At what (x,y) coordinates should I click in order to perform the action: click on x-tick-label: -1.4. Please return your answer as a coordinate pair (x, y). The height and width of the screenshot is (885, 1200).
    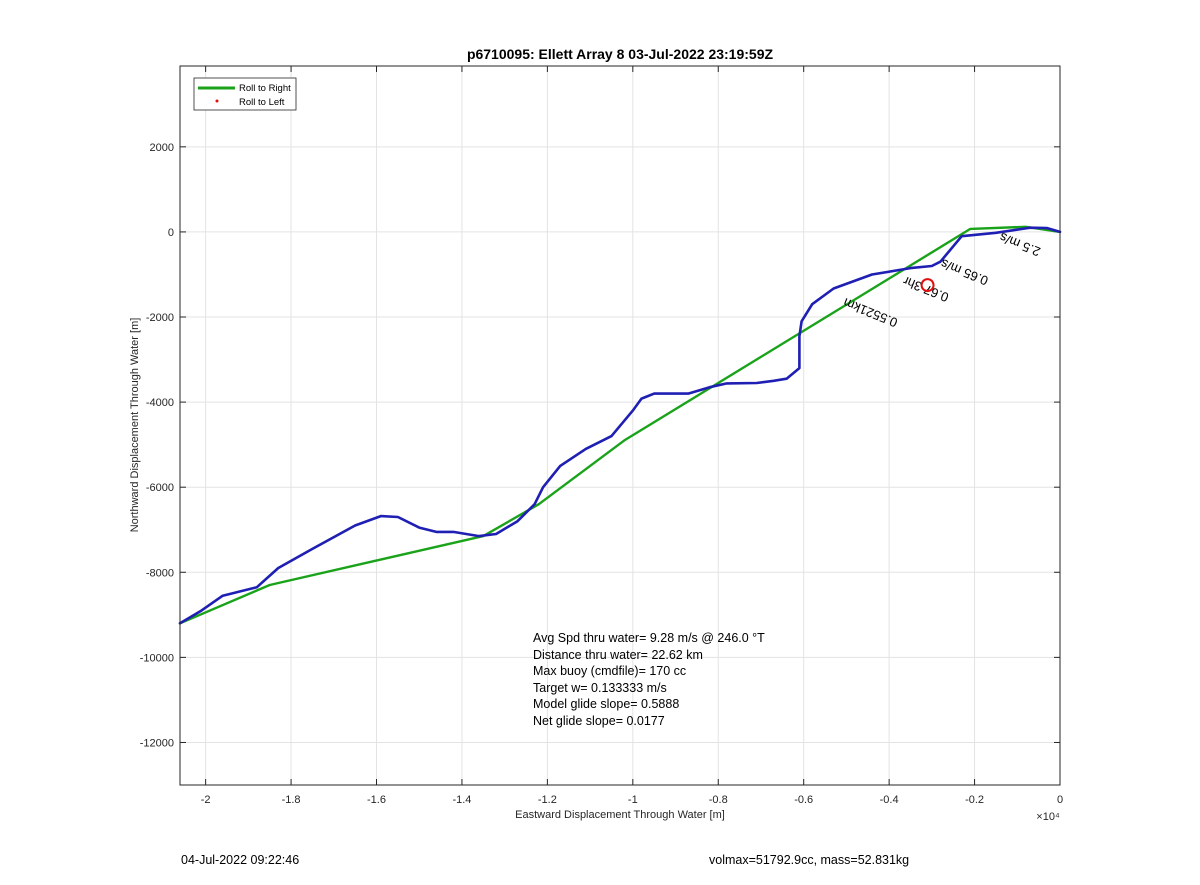
    Looking at the image, I should click on (461, 800).